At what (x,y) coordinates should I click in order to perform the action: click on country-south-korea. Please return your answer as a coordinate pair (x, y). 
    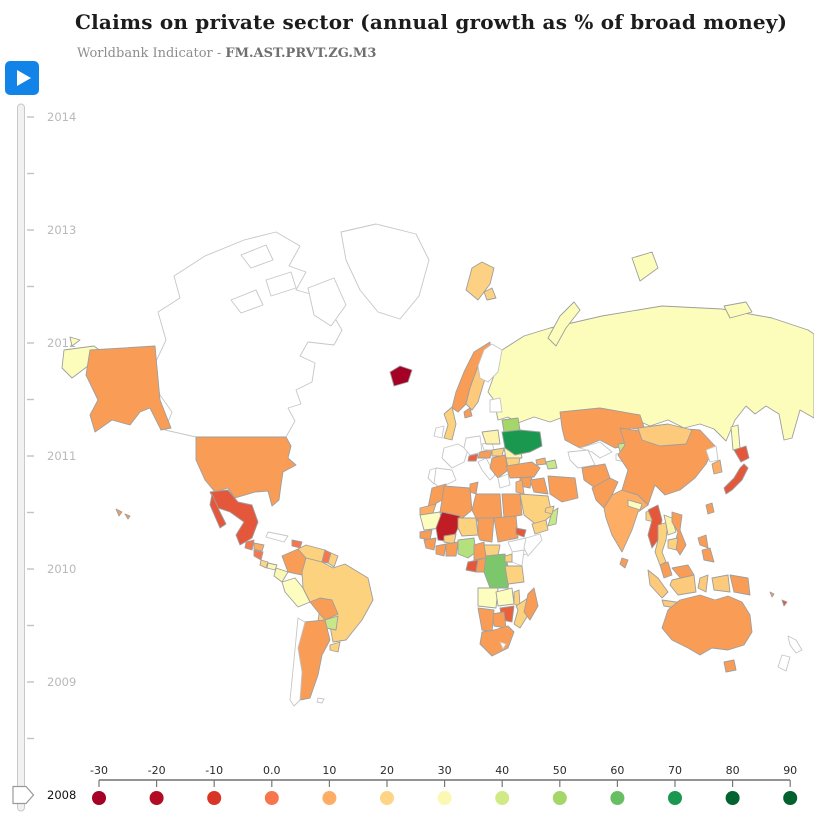
    Looking at the image, I should click on (717, 467).